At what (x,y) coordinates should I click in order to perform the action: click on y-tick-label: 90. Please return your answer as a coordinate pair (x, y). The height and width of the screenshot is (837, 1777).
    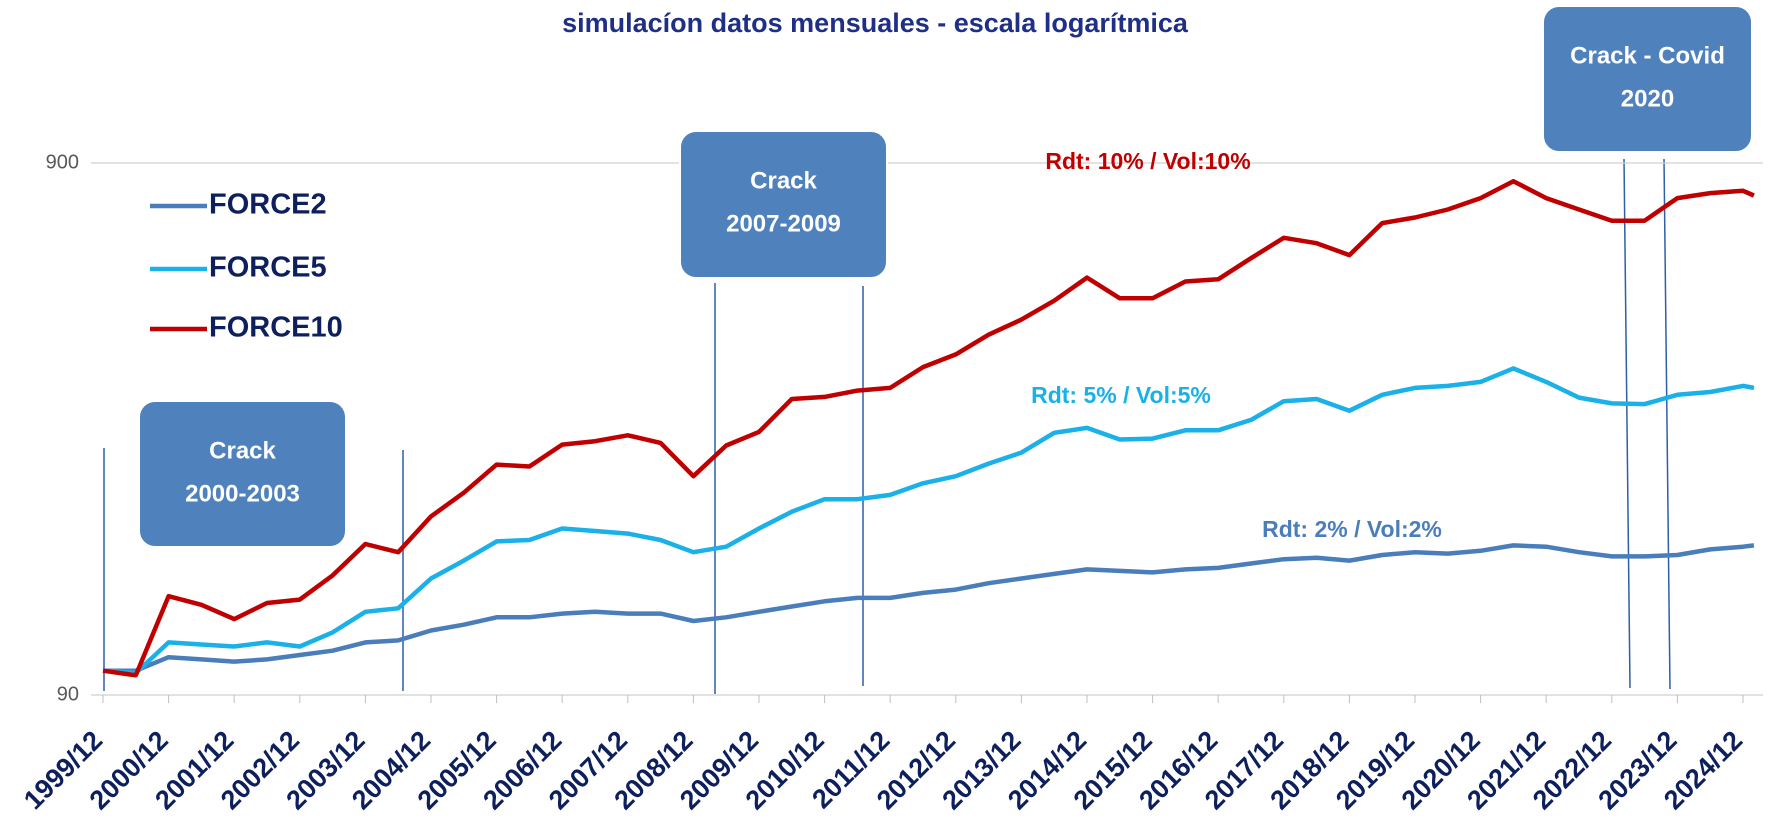
    Looking at the image, I should click on (68, 694).